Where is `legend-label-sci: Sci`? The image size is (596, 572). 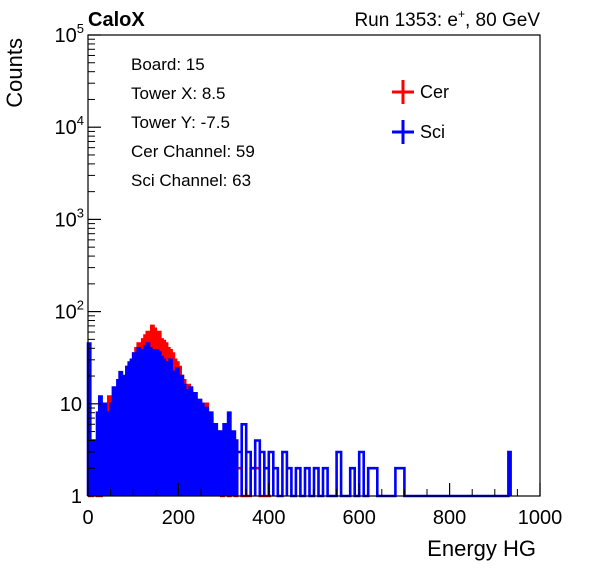
legend-label-sci: Sci is located at coordinates (432, 132).